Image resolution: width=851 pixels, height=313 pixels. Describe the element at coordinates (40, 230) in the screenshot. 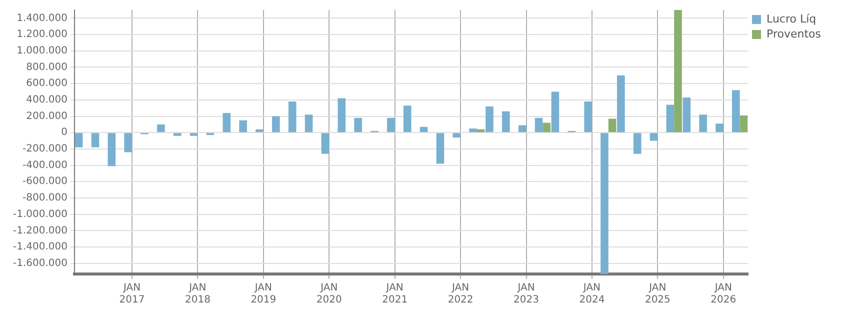

I see `y-tick-label: -1.200.000` at that location.